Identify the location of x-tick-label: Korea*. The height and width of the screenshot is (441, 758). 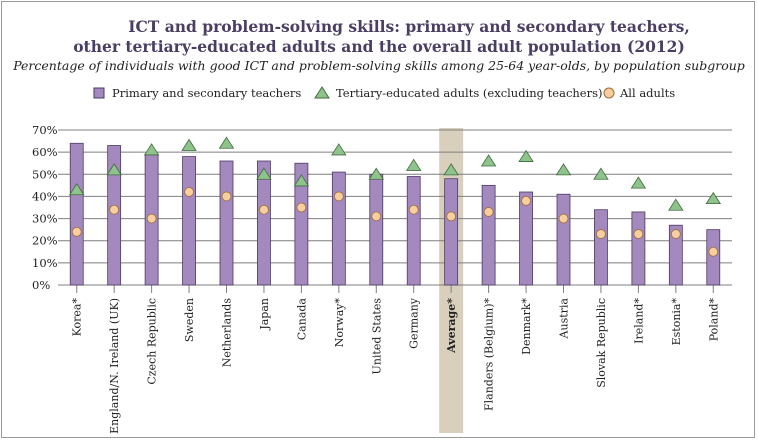
(77, 317).